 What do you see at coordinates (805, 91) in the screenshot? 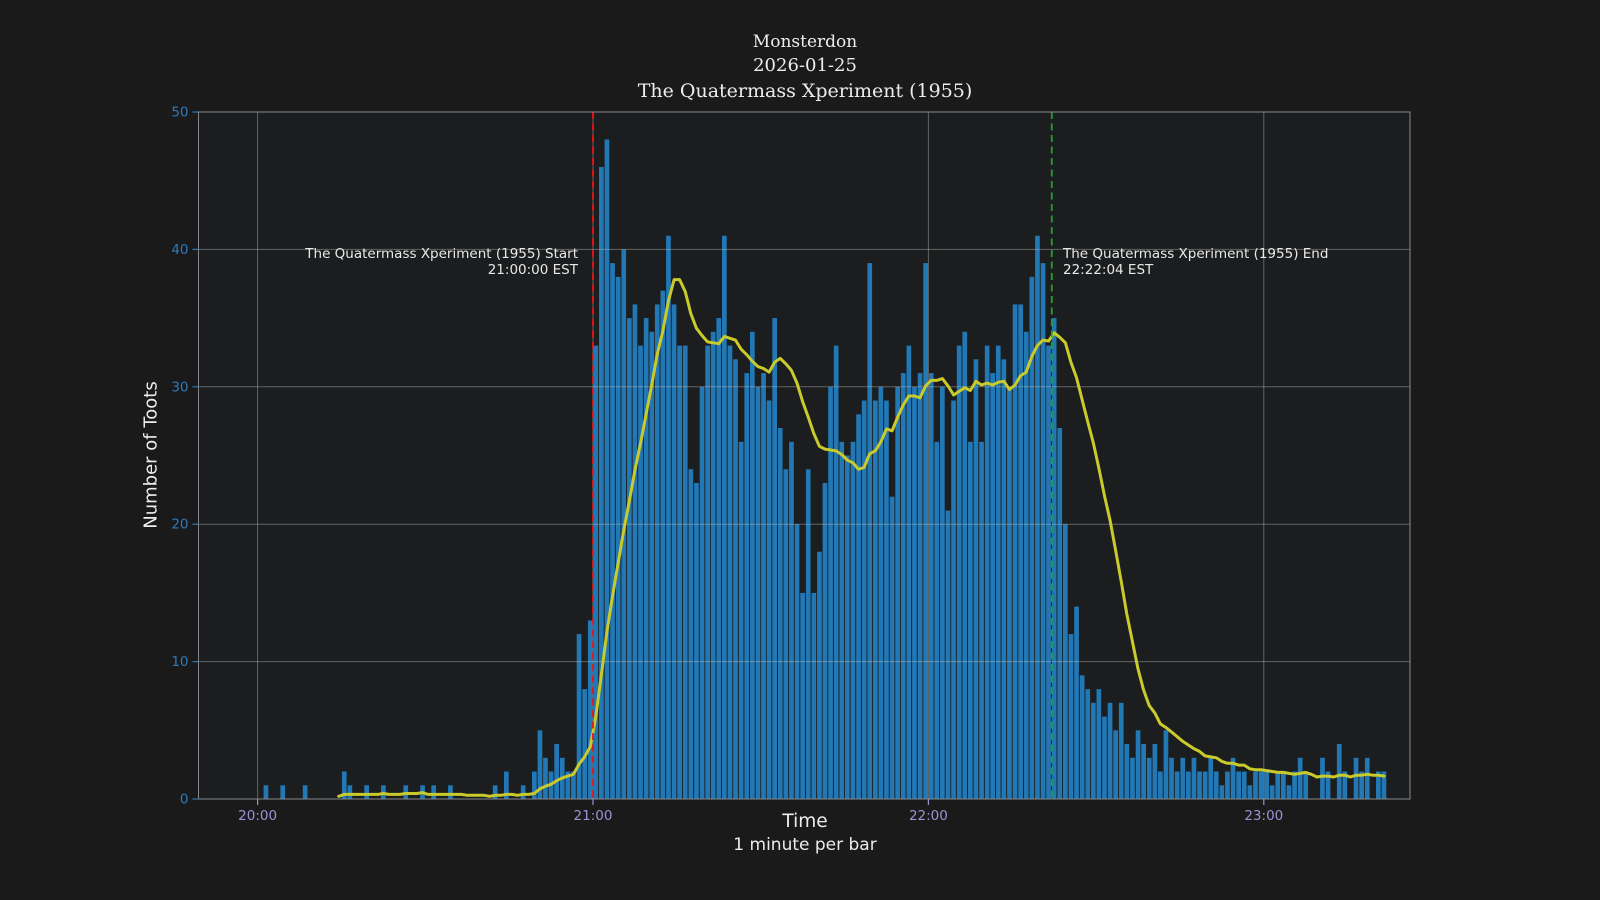
I see `title-line-3: The Quatermass Xperiment (1955)` at bounding box center [805, 91].